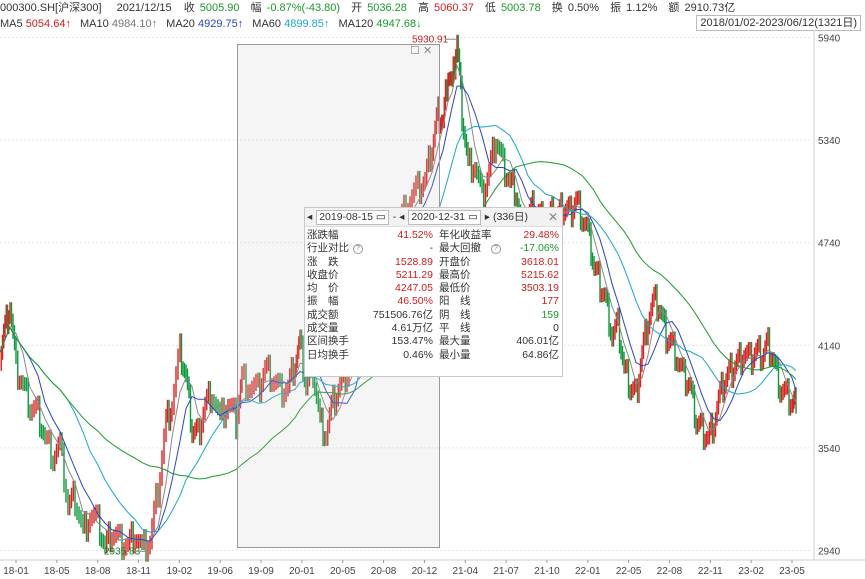 This screenshot has width=865, height=579. I want to click on stat-row: 涨 跌 1528.89 开盘价 3618.01, so click(433, 262).